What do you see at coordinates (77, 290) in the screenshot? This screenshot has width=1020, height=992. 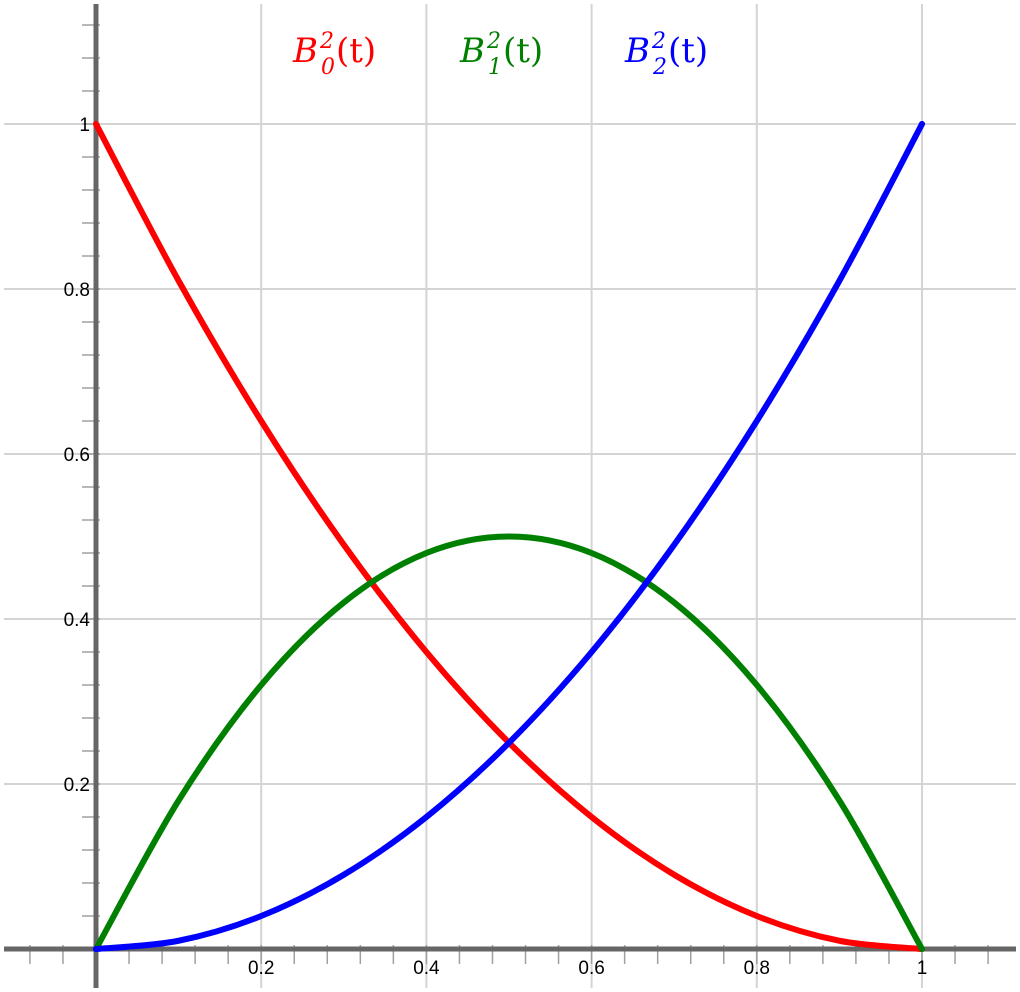 I see `y-tick-label: 0.8` at bounding box center [77, 290].